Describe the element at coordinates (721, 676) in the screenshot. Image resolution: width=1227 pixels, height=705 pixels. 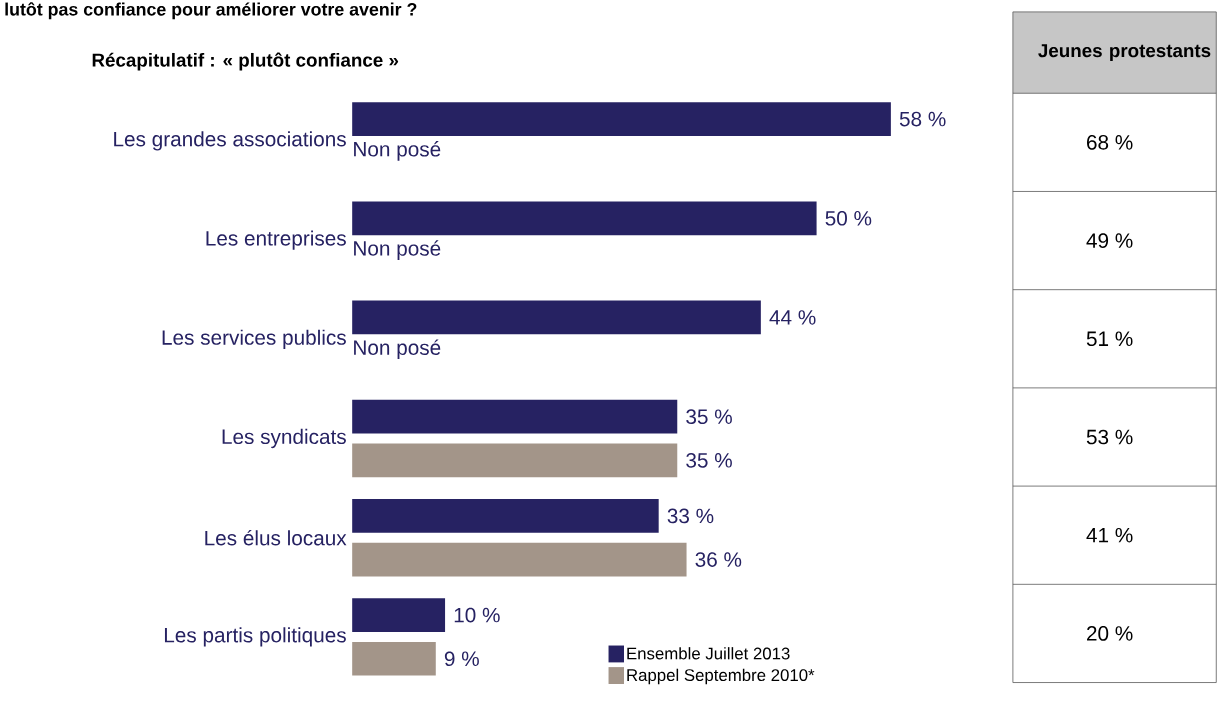
I see `legend-label: Rappel Septembre 2010*` at that location.